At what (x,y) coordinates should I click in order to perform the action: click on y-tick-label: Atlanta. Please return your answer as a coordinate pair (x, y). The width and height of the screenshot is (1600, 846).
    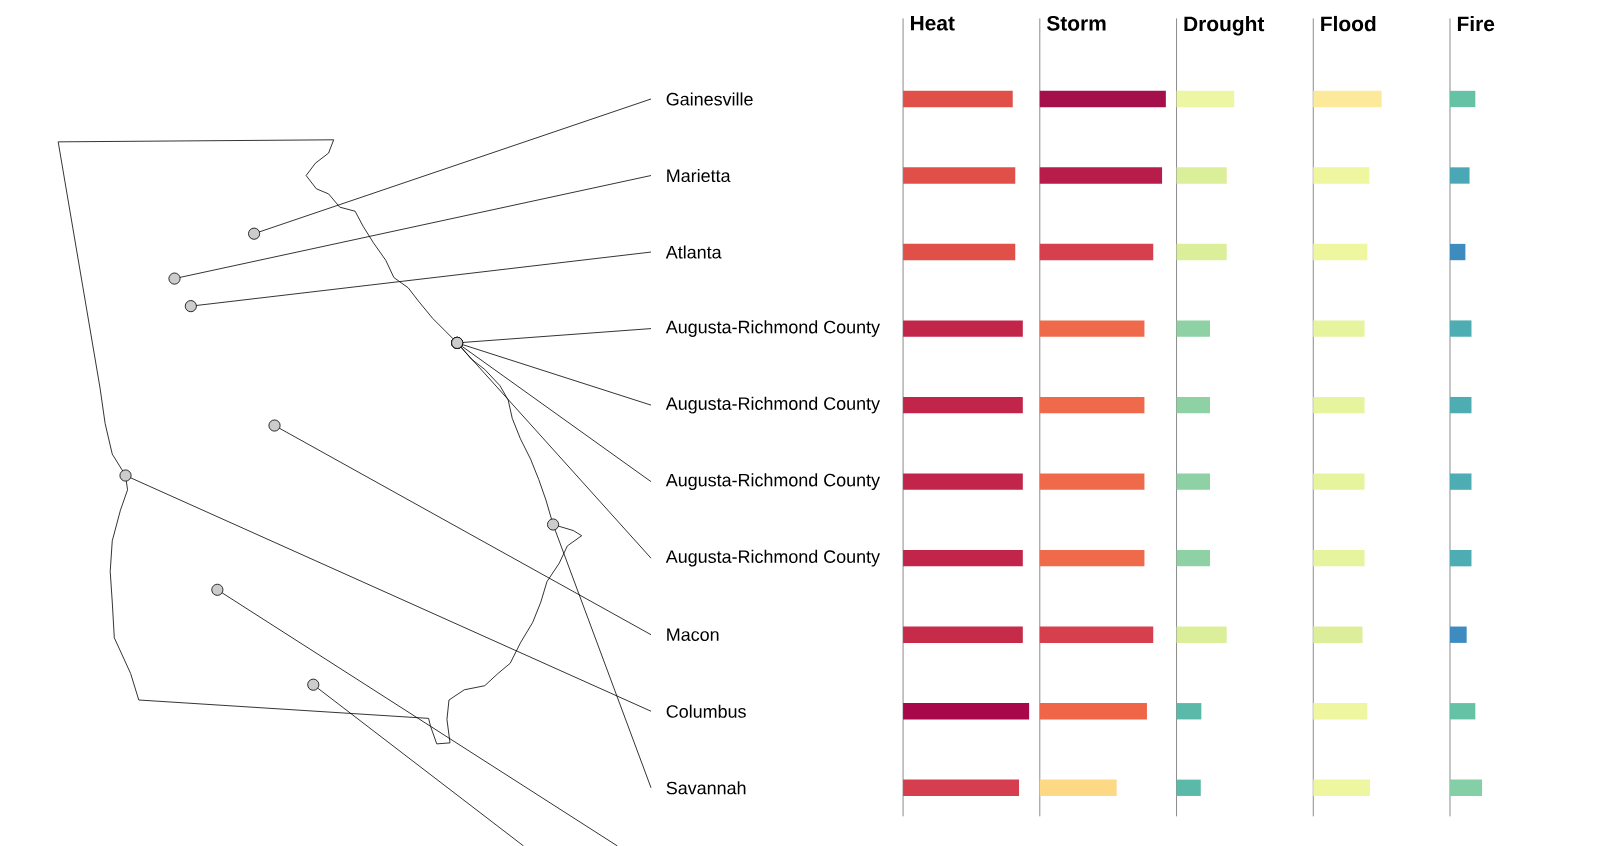
    Looking at the image, I should click on (693, 252).